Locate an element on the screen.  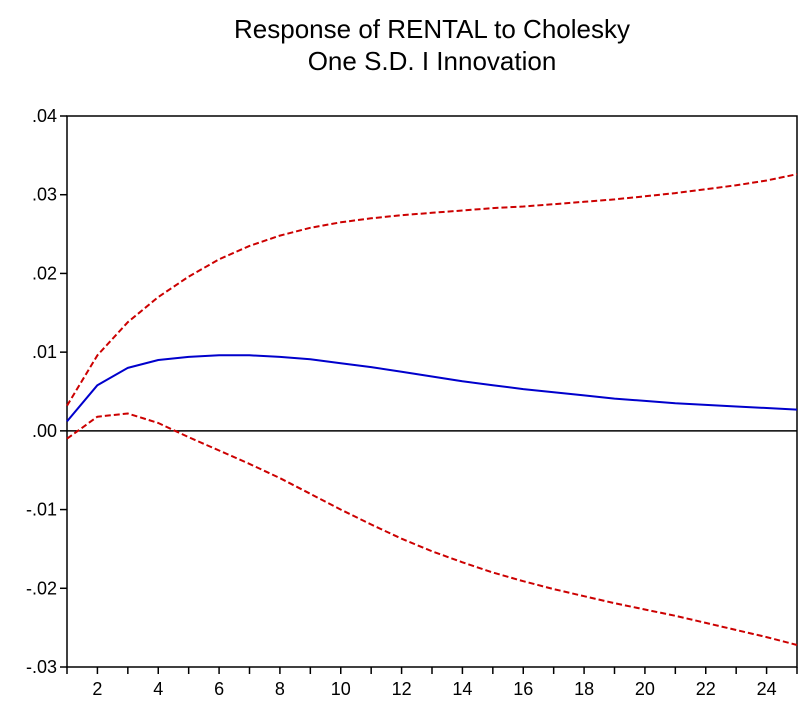
x-tick-label: 14 is located at coordinates (462, 689).